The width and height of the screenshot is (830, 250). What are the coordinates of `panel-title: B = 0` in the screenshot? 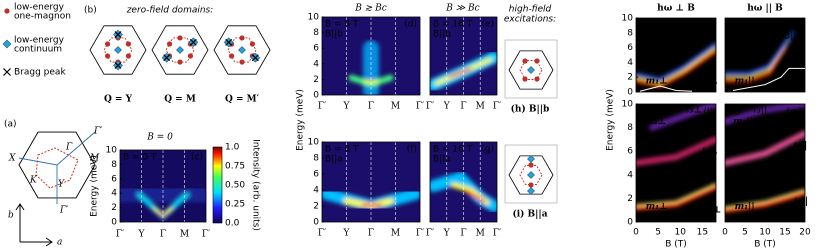 It's located at (159, 138).